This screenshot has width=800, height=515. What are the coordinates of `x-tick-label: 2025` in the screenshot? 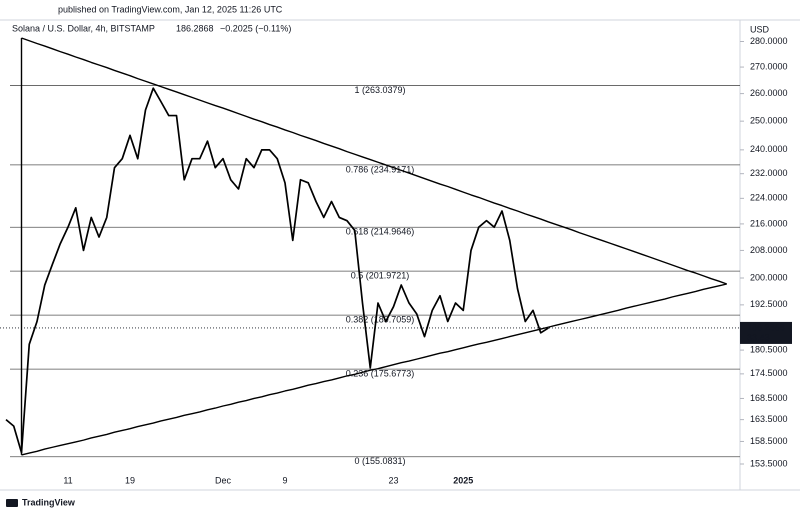 It's located at (463, 480).